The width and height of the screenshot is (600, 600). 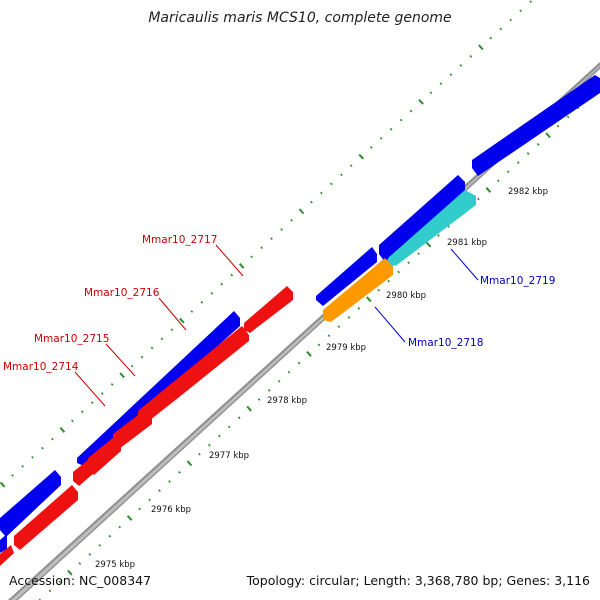 What do you see at coordinates (432, 228) in the screenshot?
I see `gene-cyan` at bounding box center [432, 228].